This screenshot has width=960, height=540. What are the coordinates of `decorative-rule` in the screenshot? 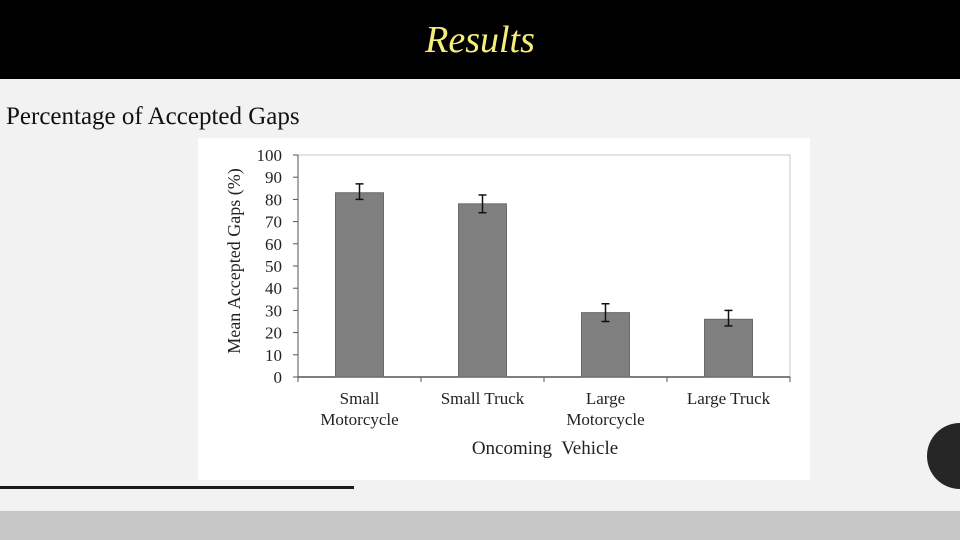 It's located at (177, 487).